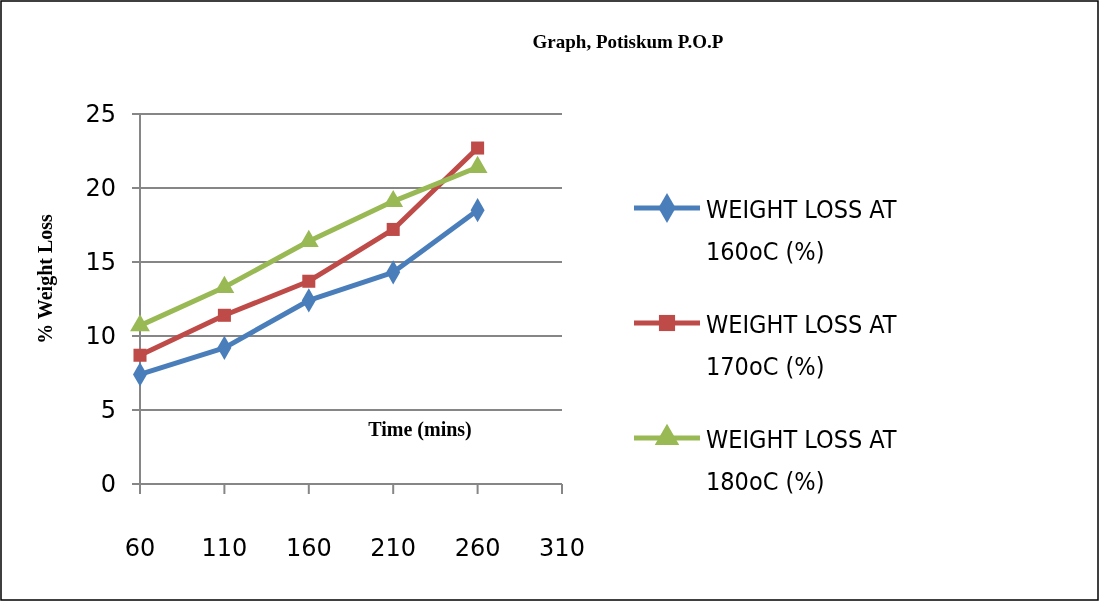  I want to click on x-tick-label: 210, so click(393, 548).